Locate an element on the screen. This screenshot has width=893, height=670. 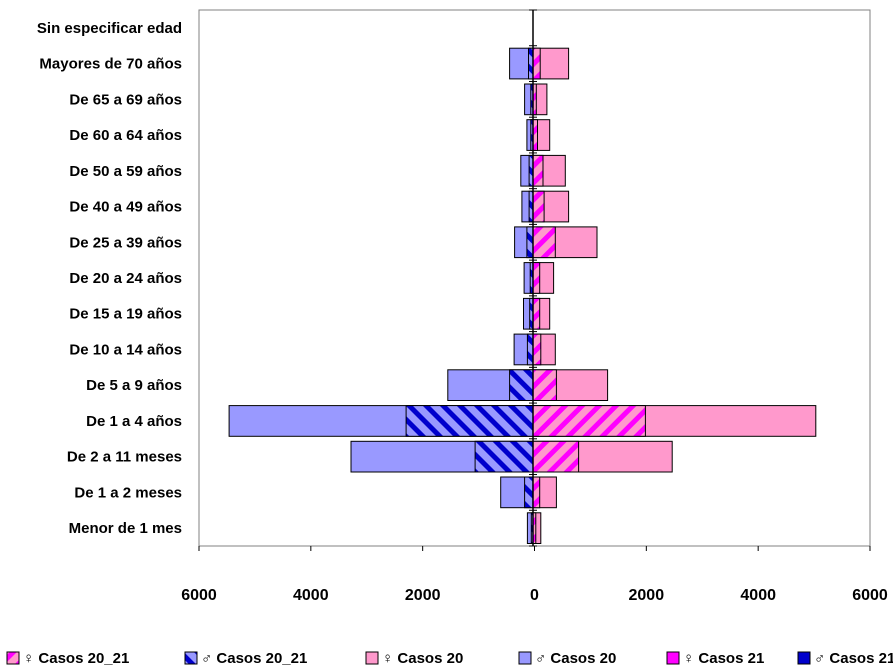
category-label: De 60 a 64 años is located at coordinates (125, 135).